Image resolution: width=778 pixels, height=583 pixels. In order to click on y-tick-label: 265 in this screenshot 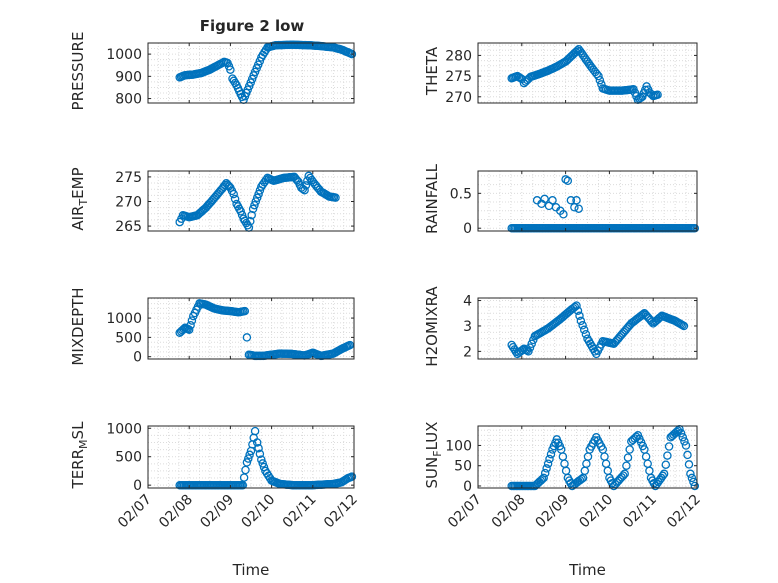, I will do `click(128, 227)`.